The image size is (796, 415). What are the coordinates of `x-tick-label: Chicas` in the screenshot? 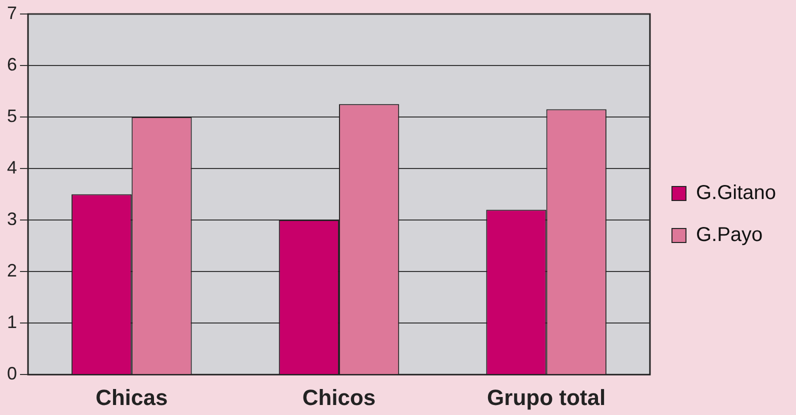 It's located at (132, 397).